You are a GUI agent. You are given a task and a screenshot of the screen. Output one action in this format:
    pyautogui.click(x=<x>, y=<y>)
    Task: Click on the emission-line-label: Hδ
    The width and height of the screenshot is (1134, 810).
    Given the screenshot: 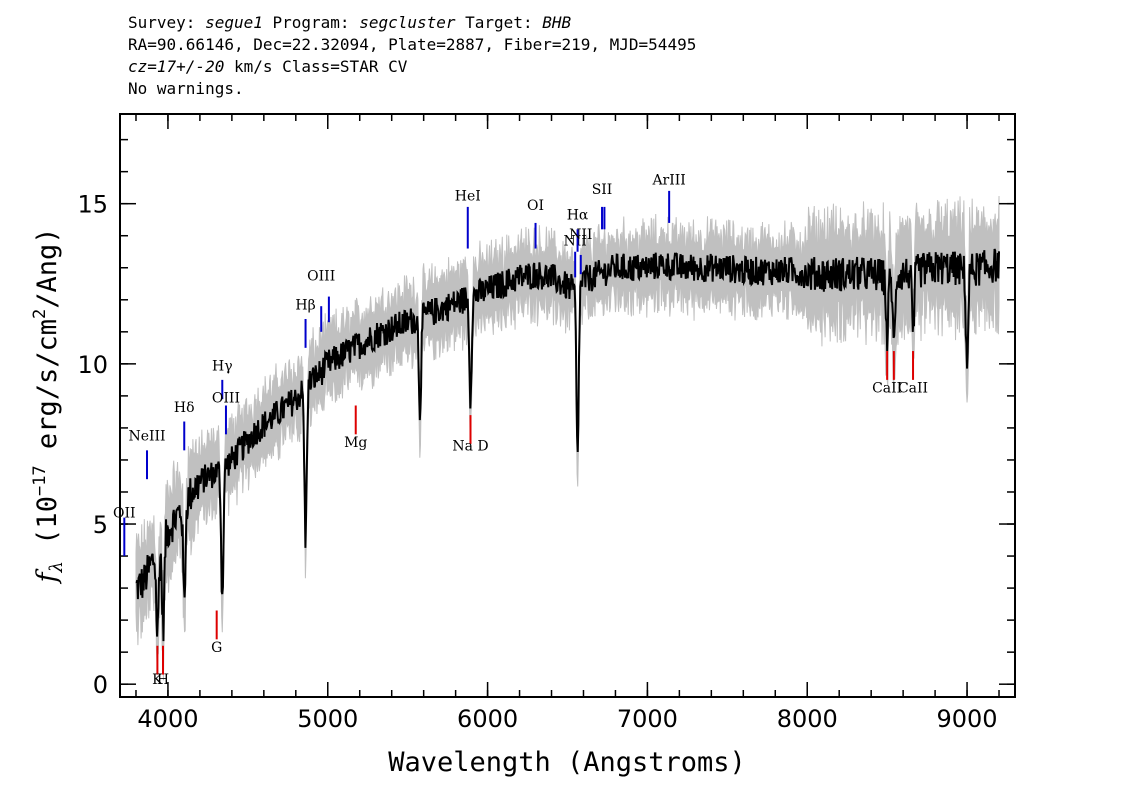 What is the action you would take?
    pyautogui.click(x=184, y=408)
    